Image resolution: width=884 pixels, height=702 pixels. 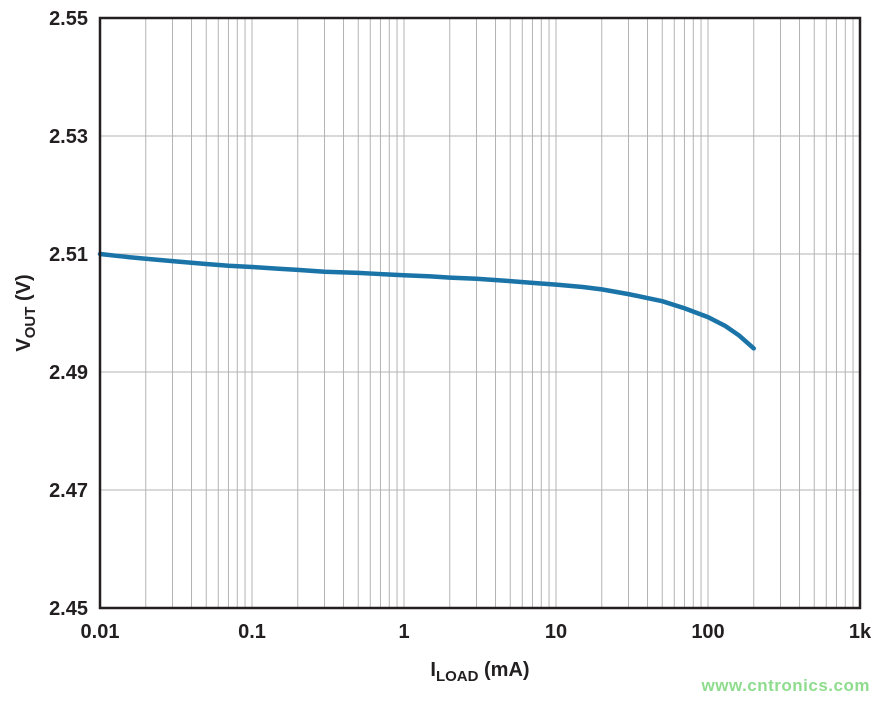 I want to click on x-tick-label: 1k, so click(x=860, y=632).